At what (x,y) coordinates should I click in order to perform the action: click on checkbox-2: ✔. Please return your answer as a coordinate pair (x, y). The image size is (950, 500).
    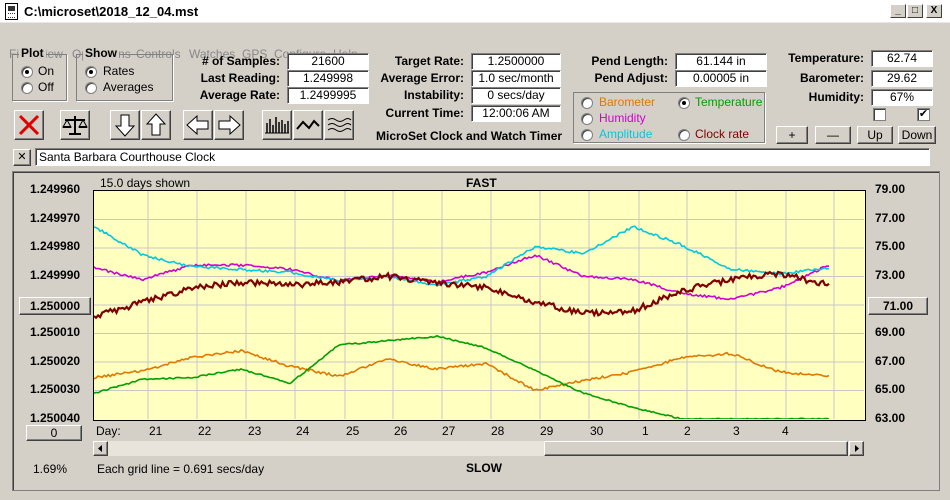
    Looking at the image, I should click on (923, 114).